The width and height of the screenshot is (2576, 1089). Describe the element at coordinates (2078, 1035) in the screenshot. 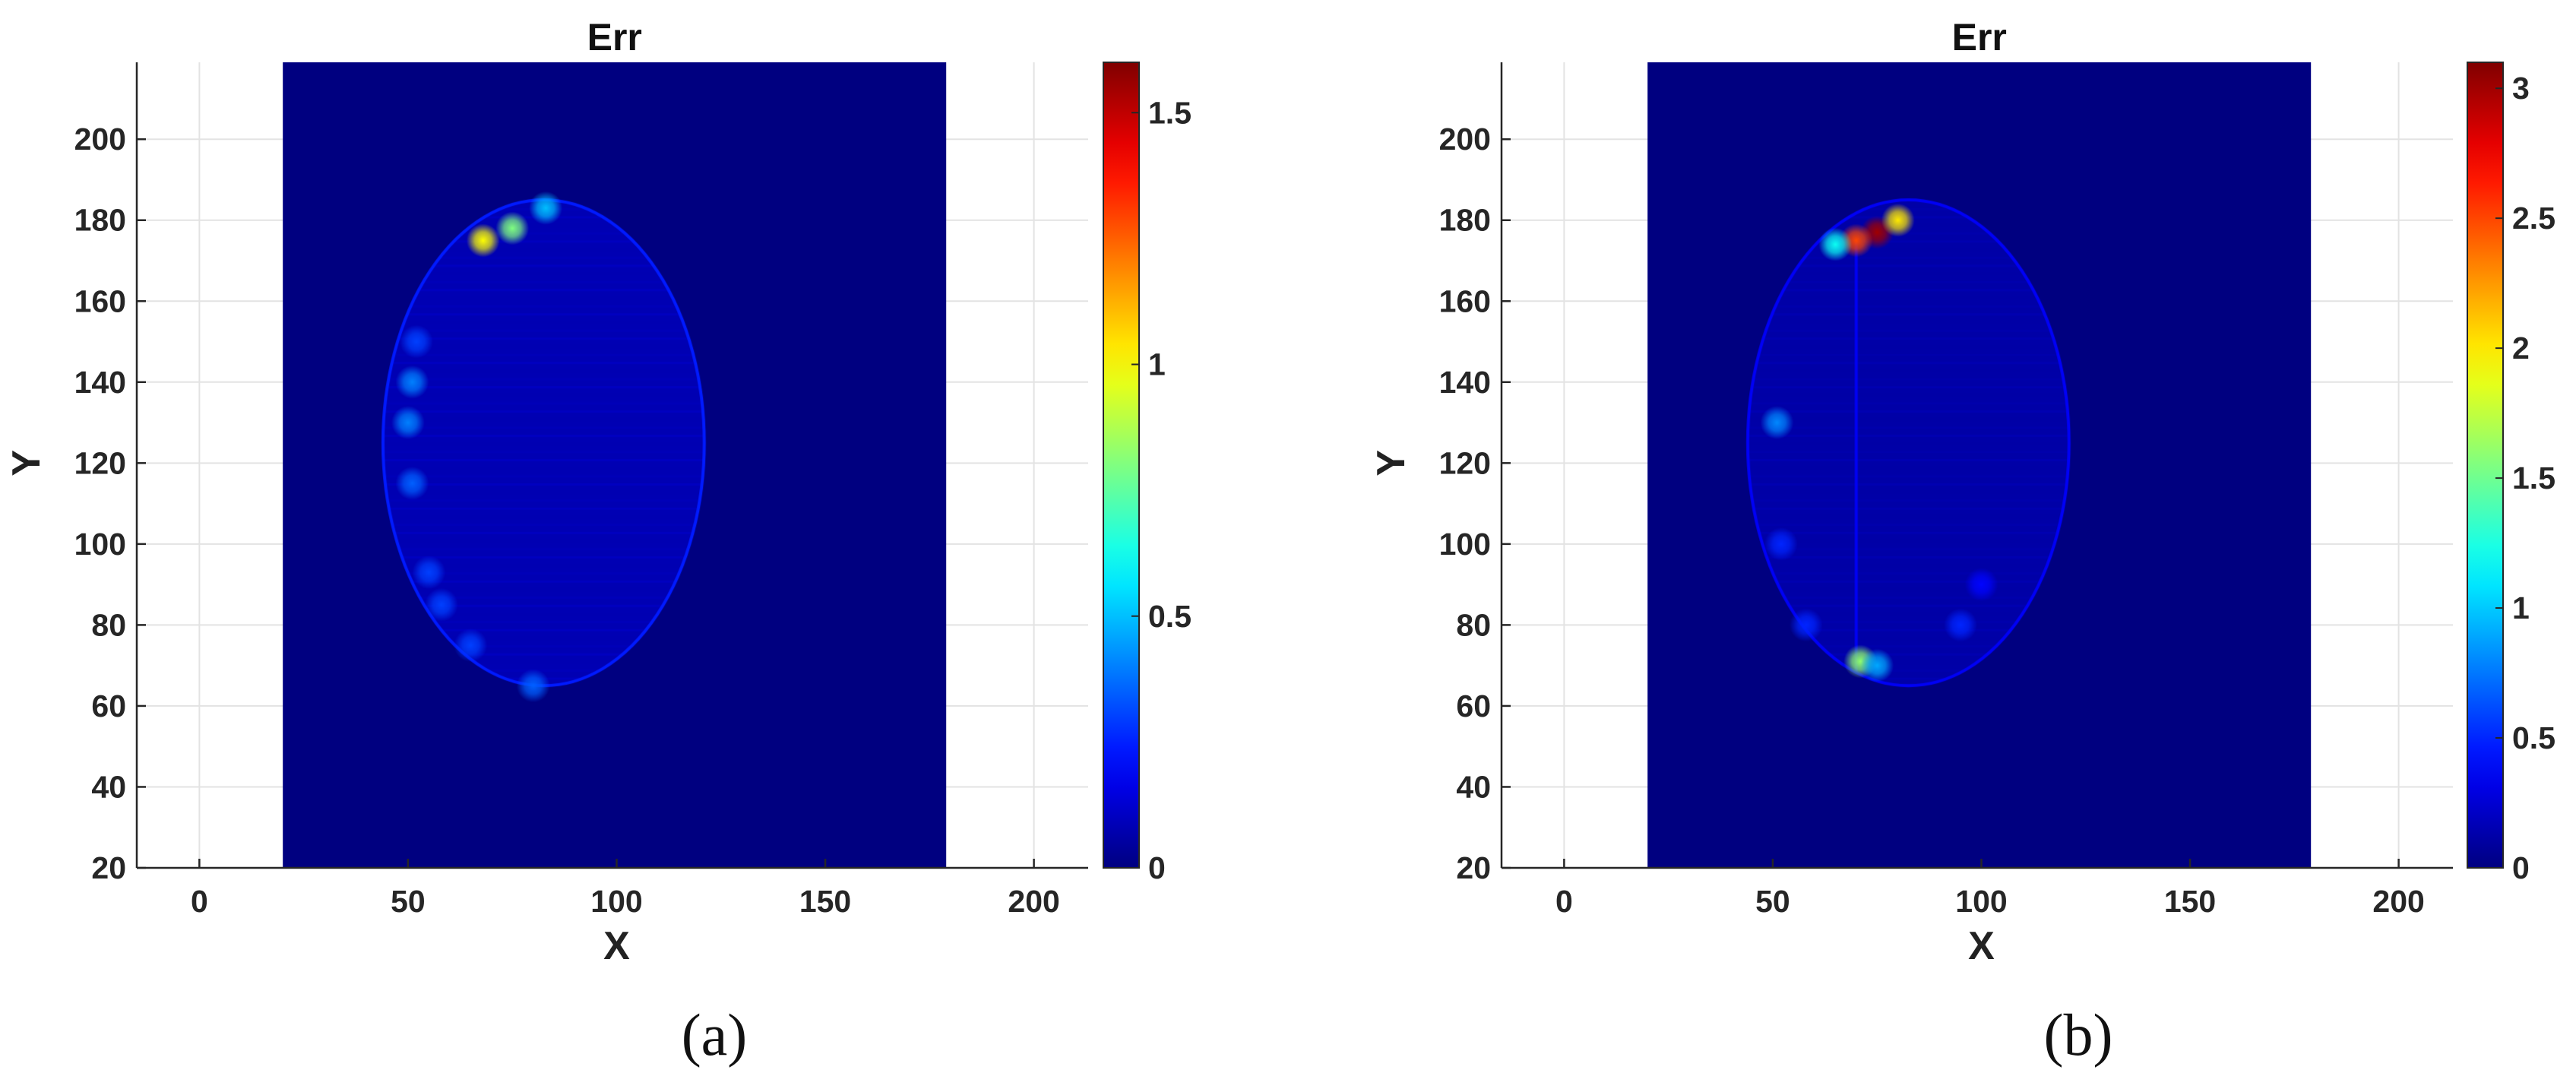

I see `panel-caption: (b)` at that location.